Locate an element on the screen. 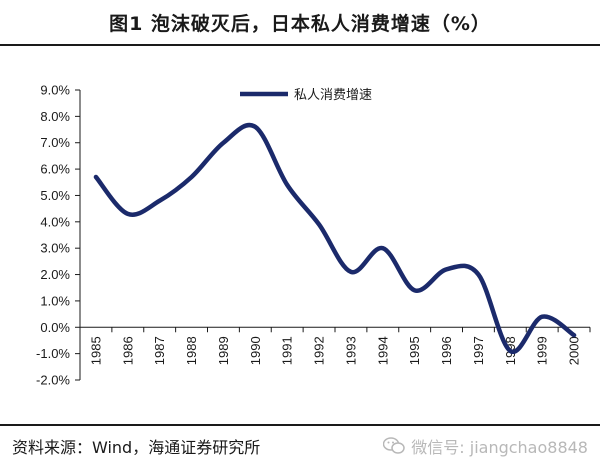 This screenshot has width=600, height=474. x-tick-label: 1985 is located at coordinates (95, 350).